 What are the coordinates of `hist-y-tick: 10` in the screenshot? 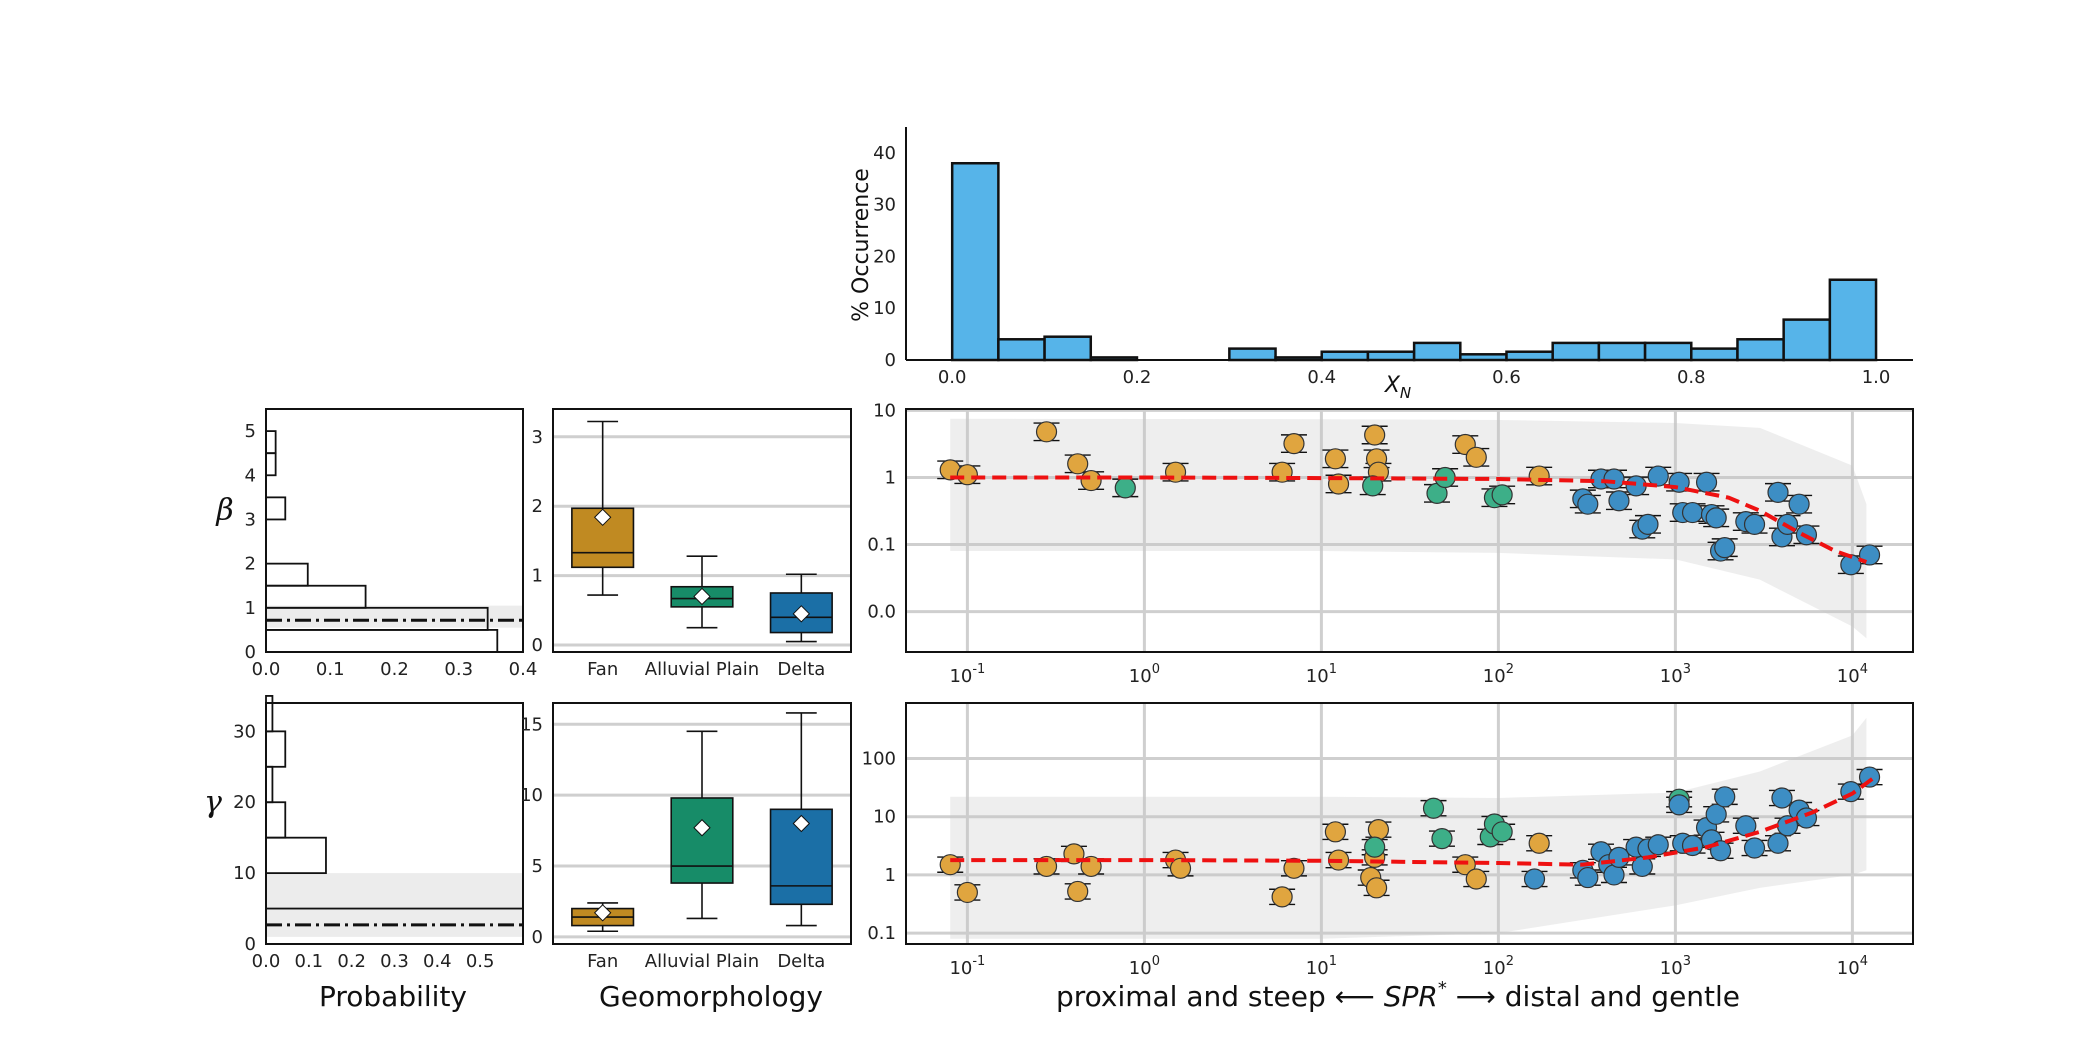 It's located at (884, 308).